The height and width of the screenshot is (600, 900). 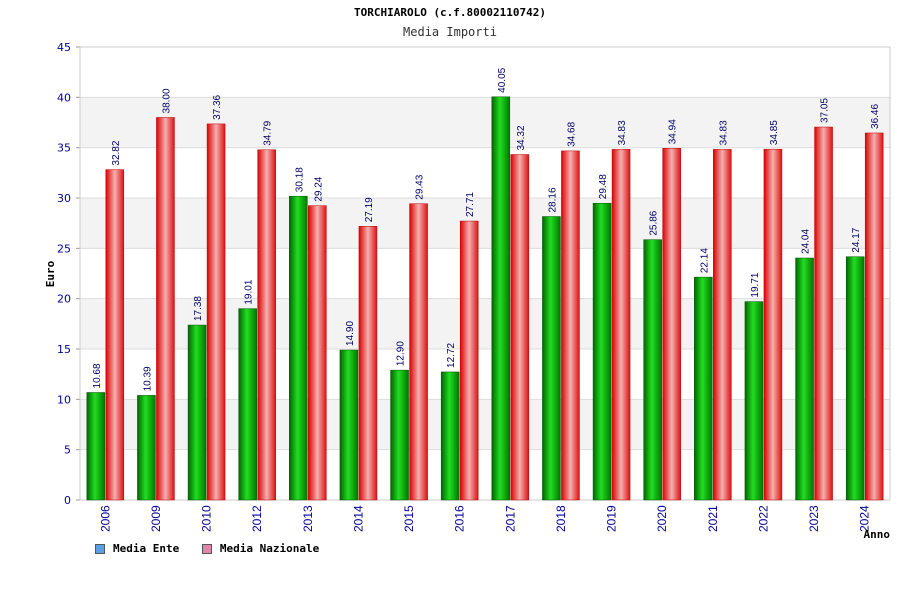 What do you see at coordinates (146, 548) in the screenshot?
I see `legend-label-ente: Media Ente` at bounding box center [146, 548].